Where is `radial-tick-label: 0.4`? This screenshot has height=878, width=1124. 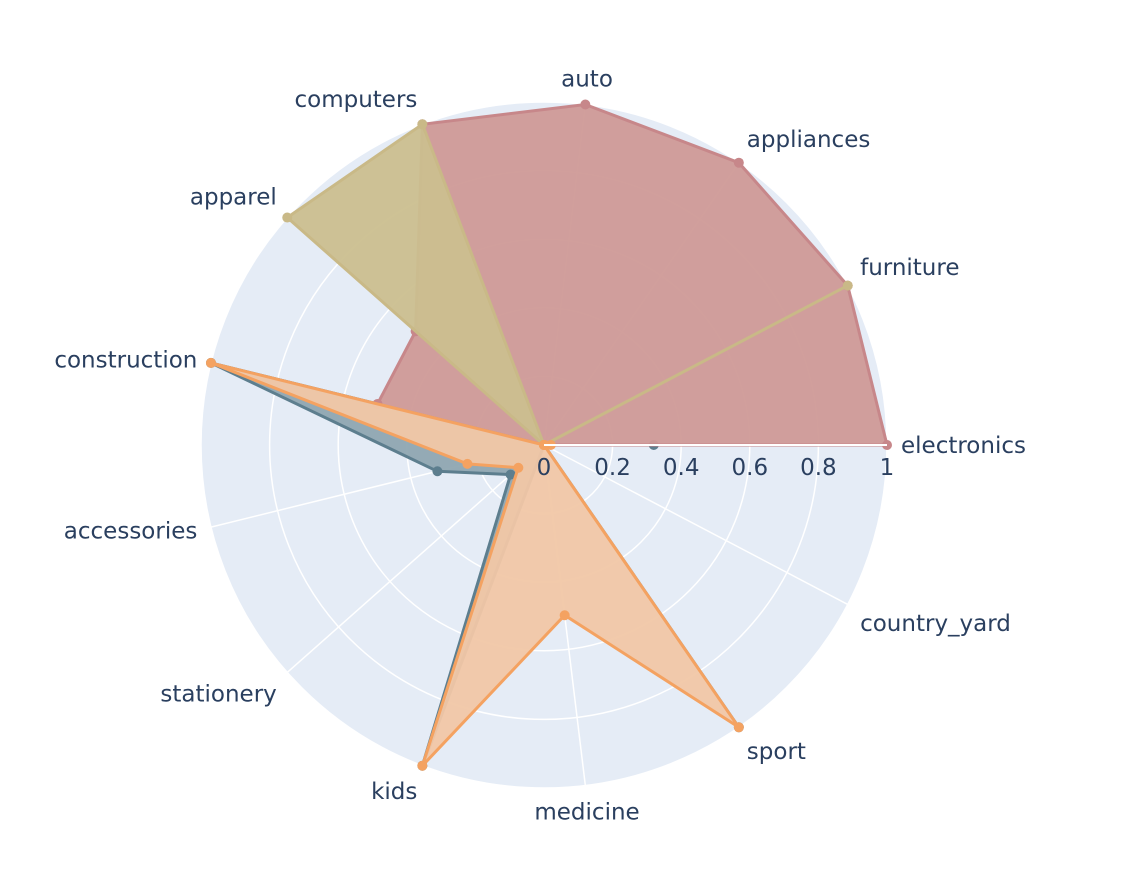 radial-tick-label: 0.4 is located at coordinates (681, 468).